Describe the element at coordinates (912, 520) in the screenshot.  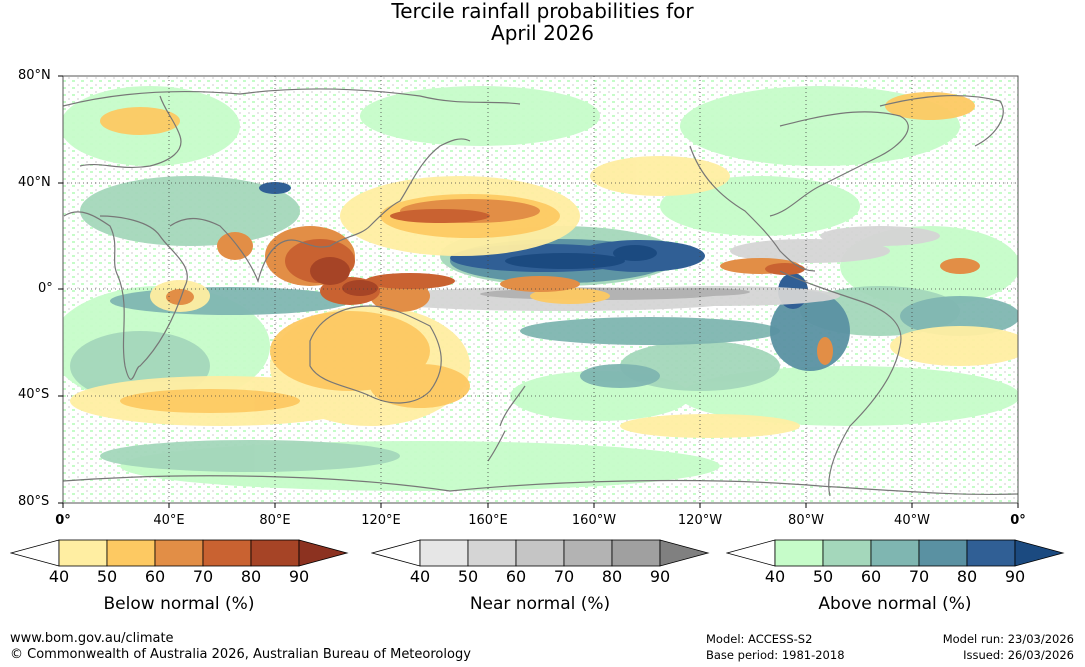
I see `lon-label: 40°W` at that location.